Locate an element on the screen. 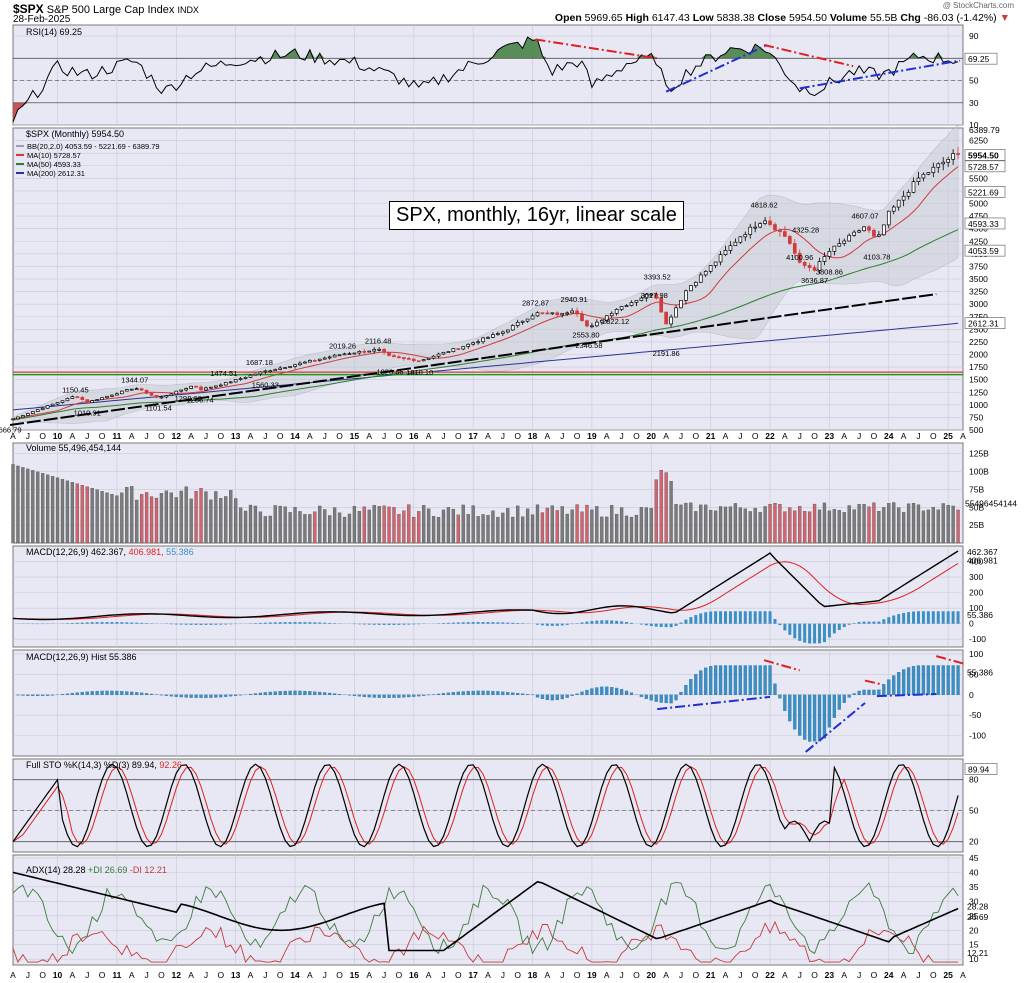 The width and height of the screenshot is (1024, 983). y-tick-label: 1000 is located at coordinates (978, 405).